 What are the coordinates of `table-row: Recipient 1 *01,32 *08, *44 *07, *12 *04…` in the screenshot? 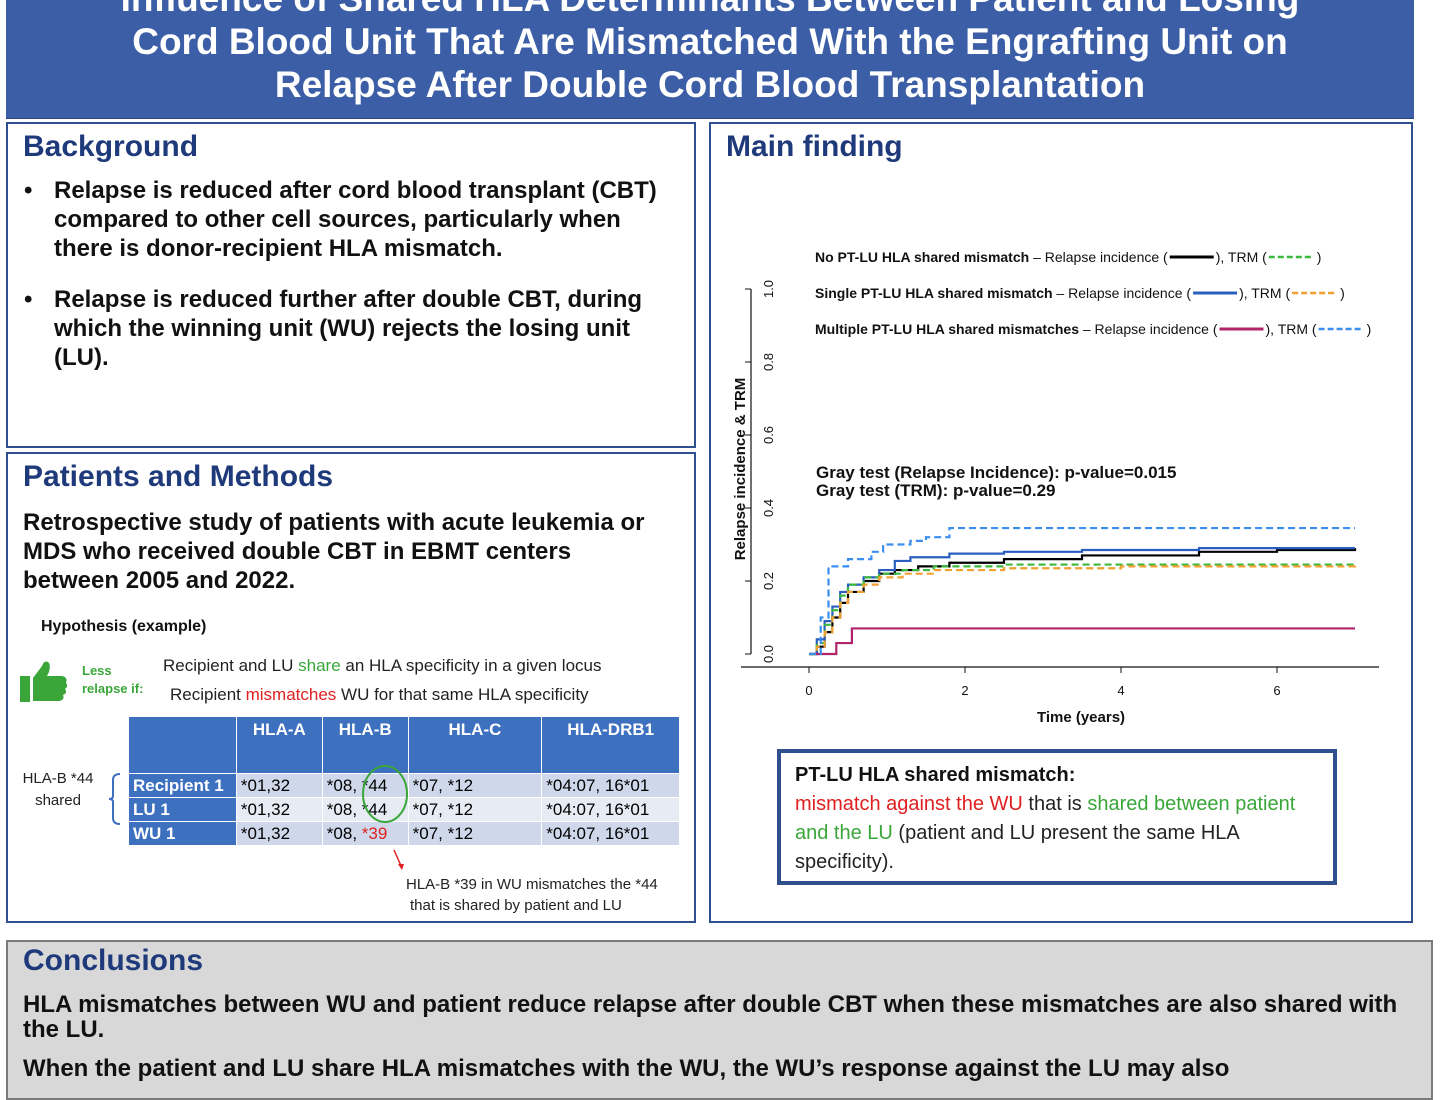 It's located at (404, 785).